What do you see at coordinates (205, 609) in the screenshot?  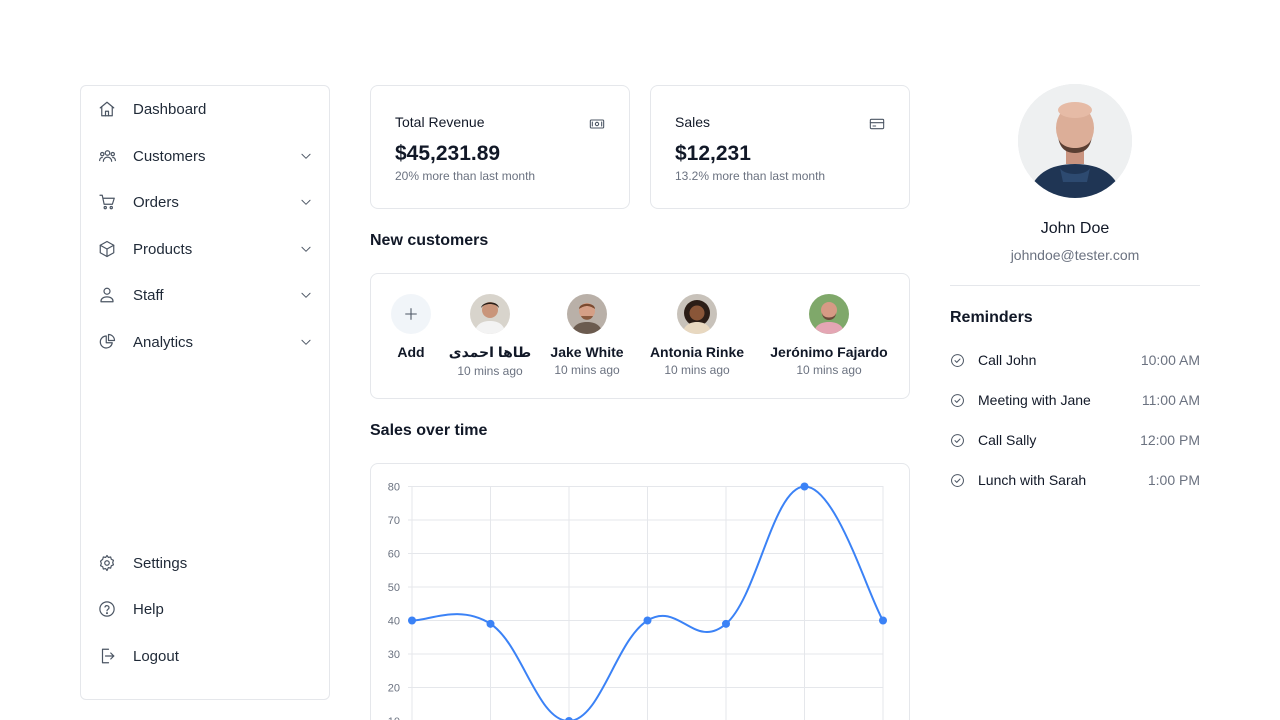 I see `sidebar-item-help: Help` at bounding box center [205, 609].